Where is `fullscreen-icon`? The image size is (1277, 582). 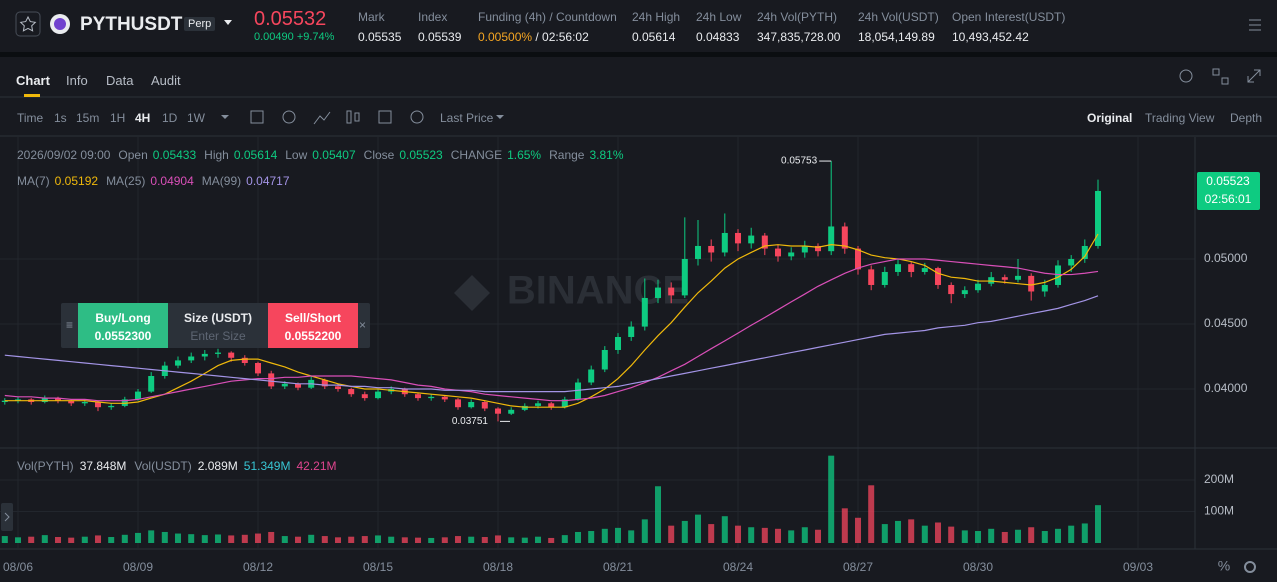 fullscreen-icon is located at coordinates (1254, 76).